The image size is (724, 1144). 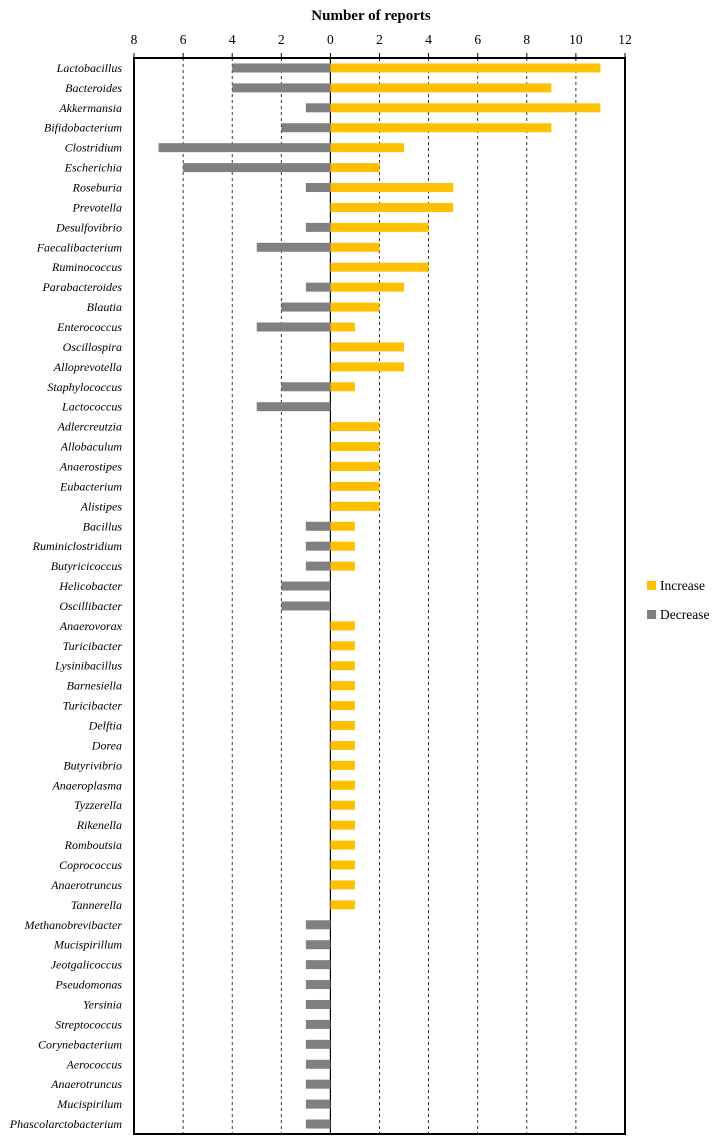 What do you see at coordinates (102, 1004) in the screenshot?
I see `category-label: Yersinia` at bounding box center [102, 1004].